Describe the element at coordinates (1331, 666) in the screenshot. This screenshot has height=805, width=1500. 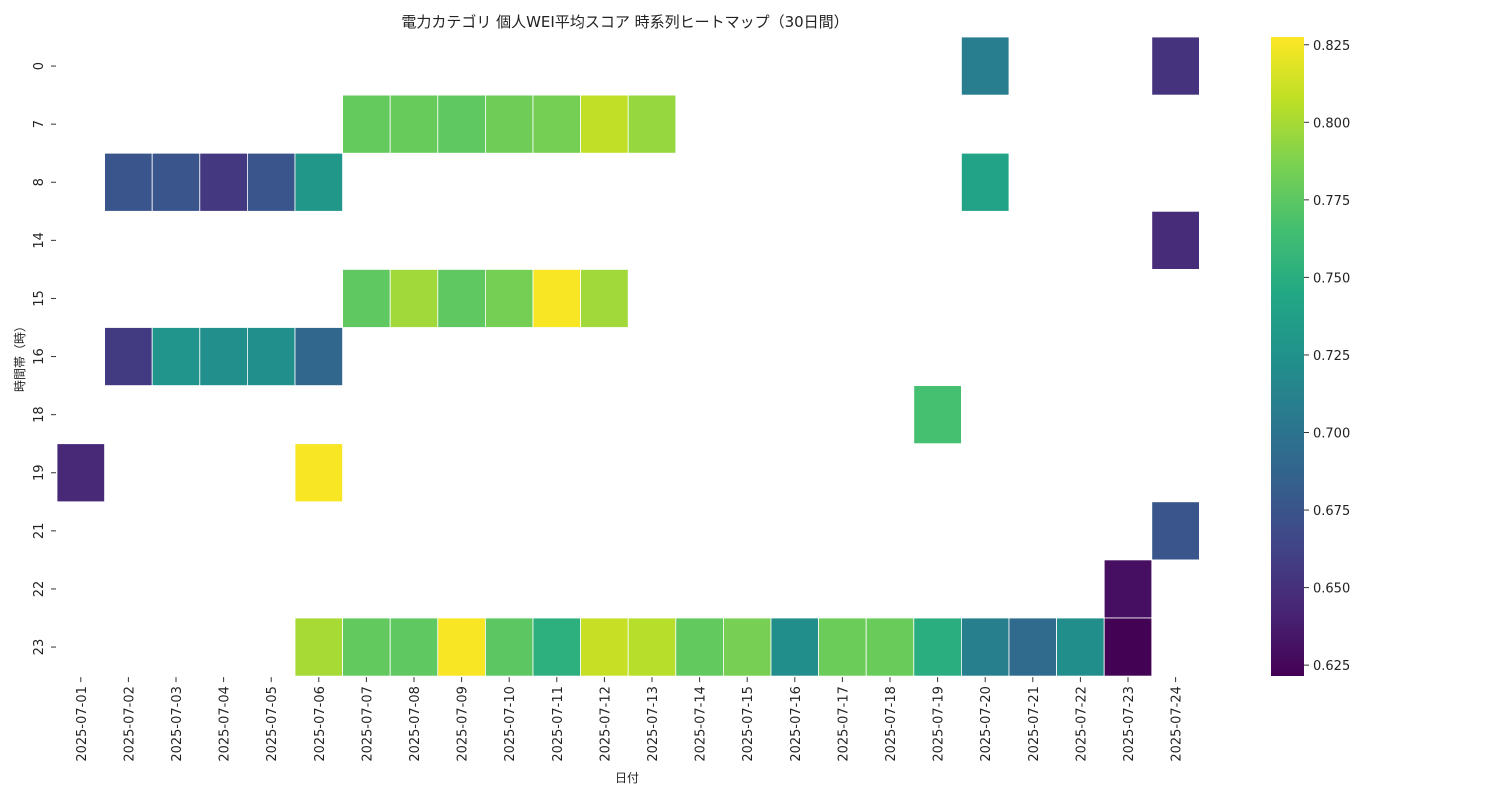
I see `colorbar-tick-label: 0.625` at that location.